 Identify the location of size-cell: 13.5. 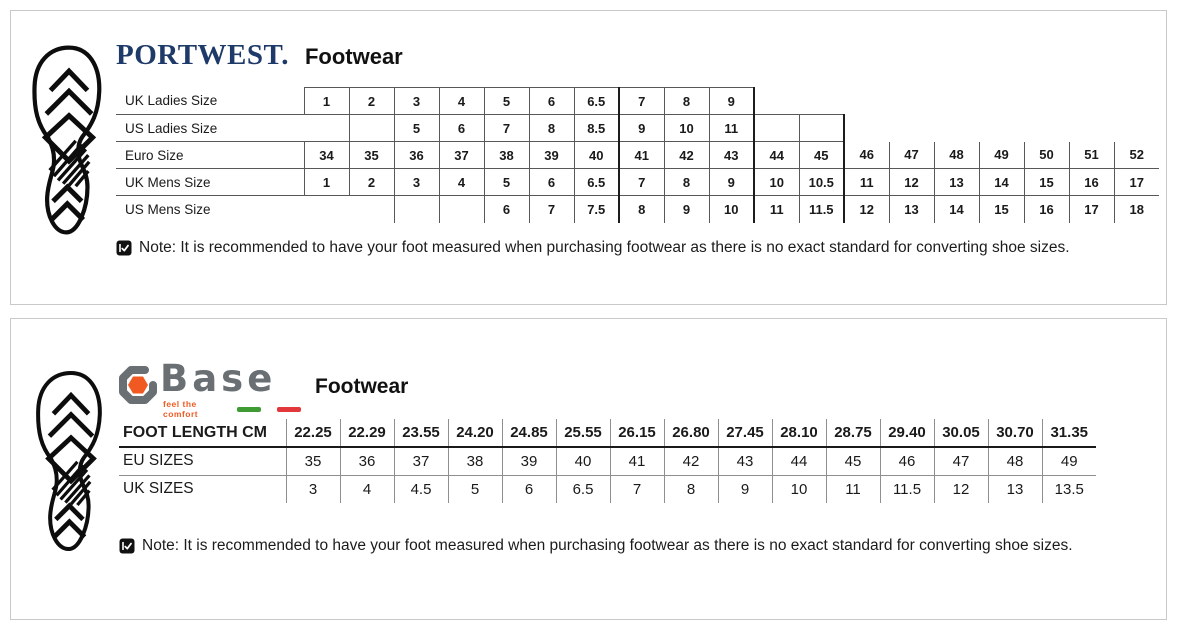
(1068, 489).